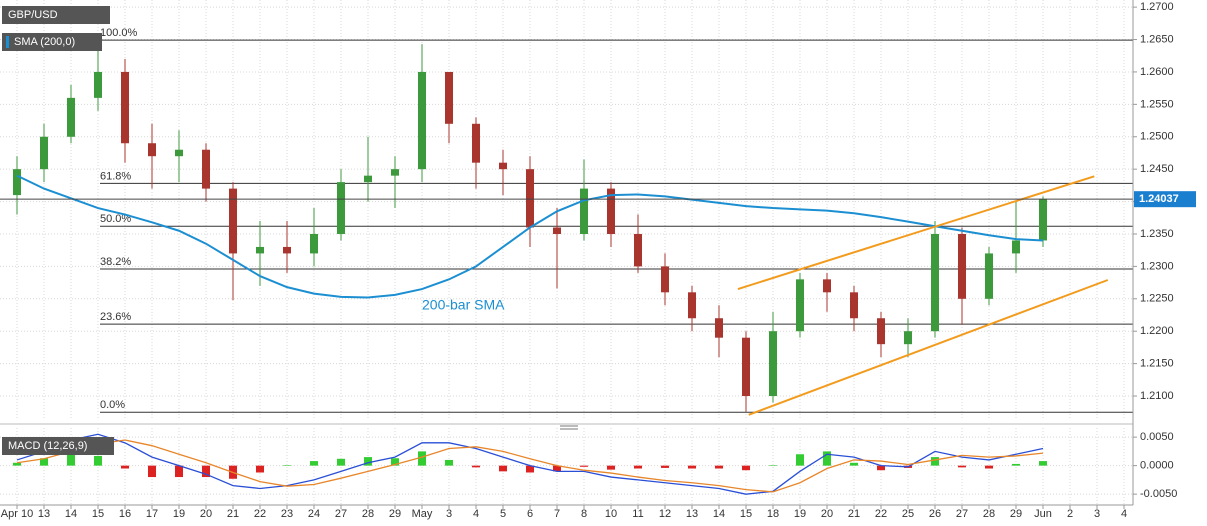  I want to click on y-tick-label: 0.0000, so click(1157, 466).